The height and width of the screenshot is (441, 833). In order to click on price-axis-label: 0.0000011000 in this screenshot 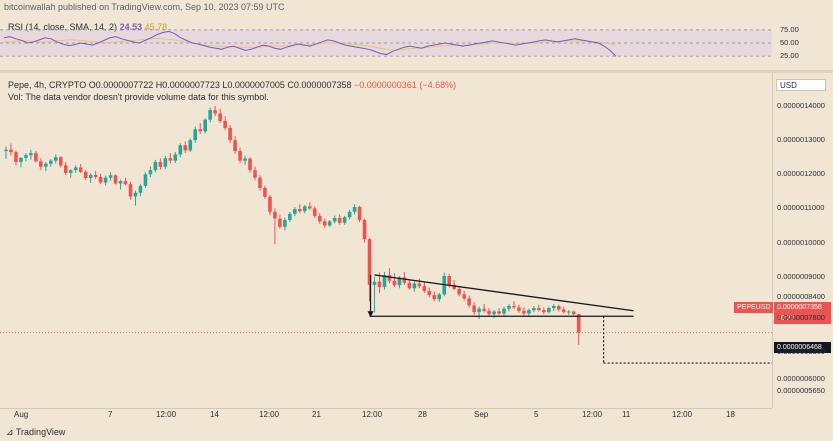, I will do `click(801, 208)`.